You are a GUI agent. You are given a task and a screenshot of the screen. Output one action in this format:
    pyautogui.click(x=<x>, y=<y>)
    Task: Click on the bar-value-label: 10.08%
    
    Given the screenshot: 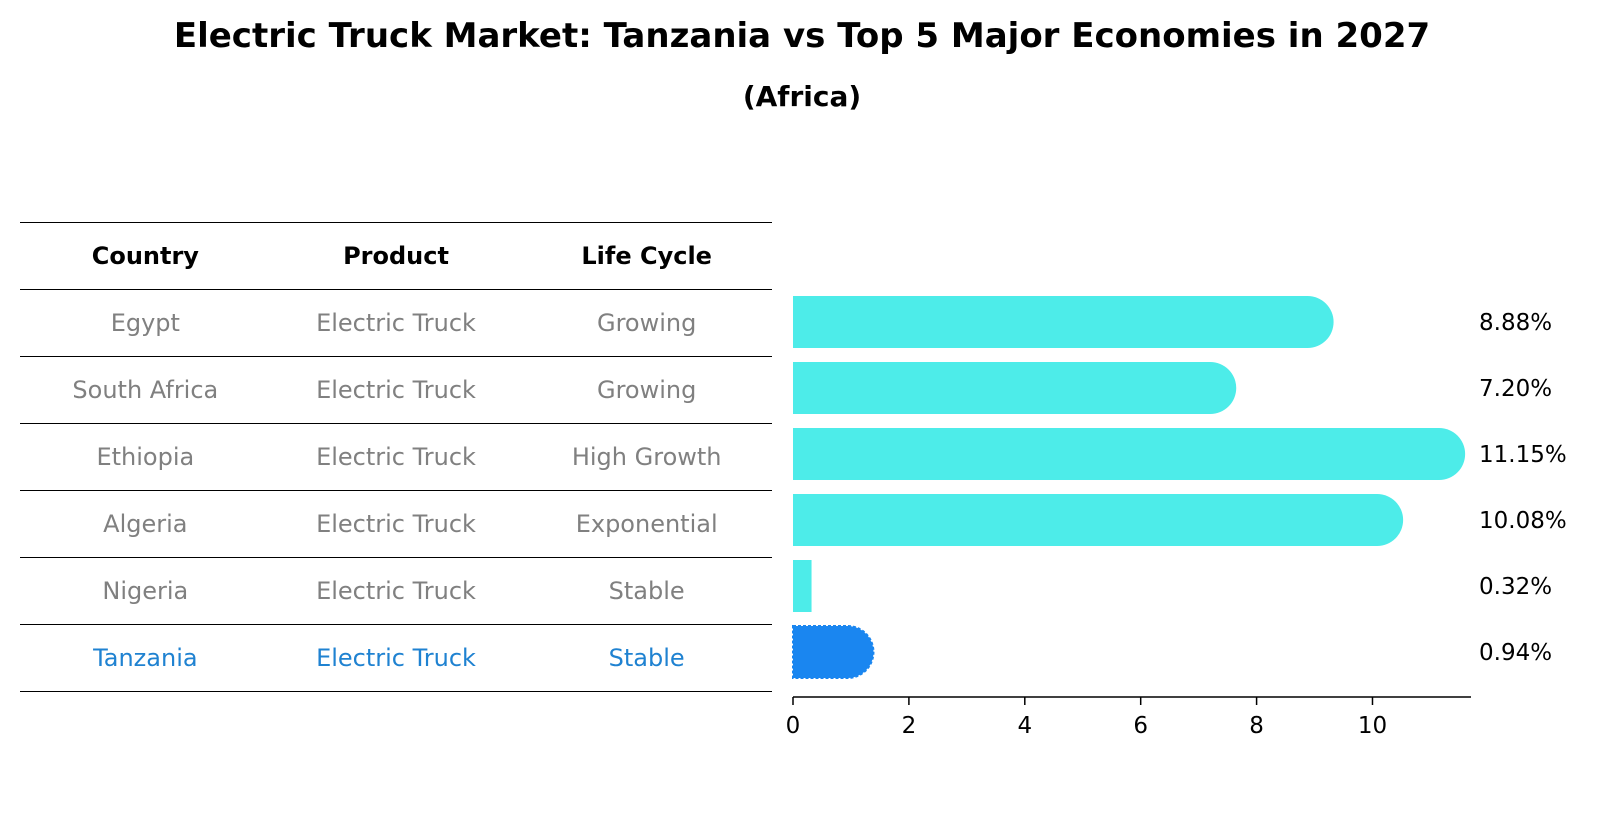 What is the action you would take?
    pyautogui.click(x=1523, y=521)
    